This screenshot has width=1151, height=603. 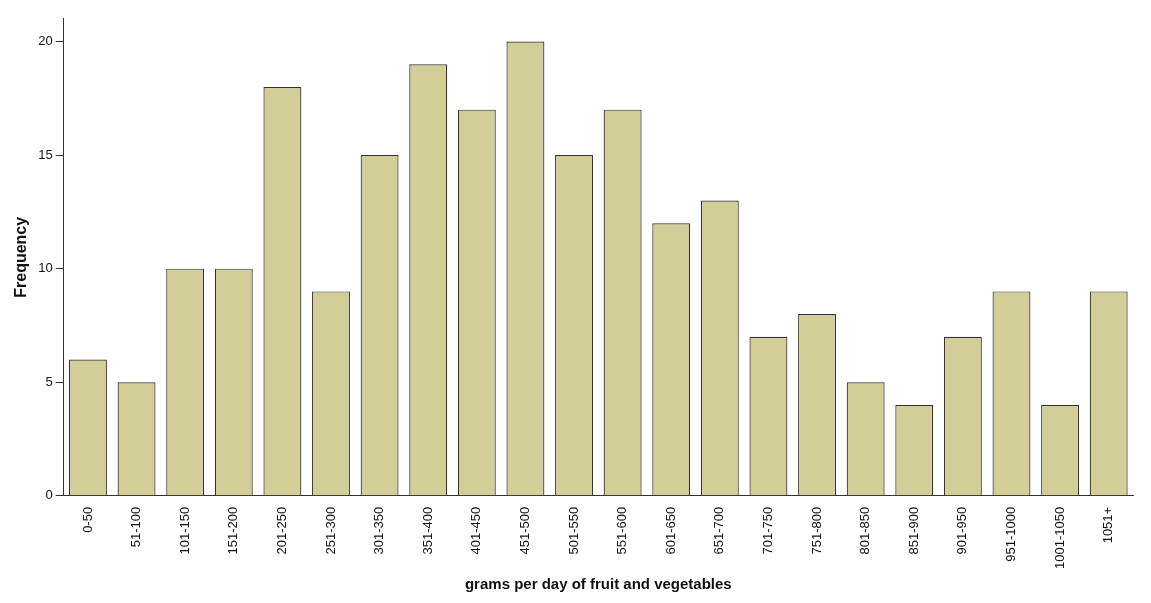 What do you see at coordinates (427, 530) in the screenshot?
I see `x-tick-label: 351-400` at bounding box center [427, 530].